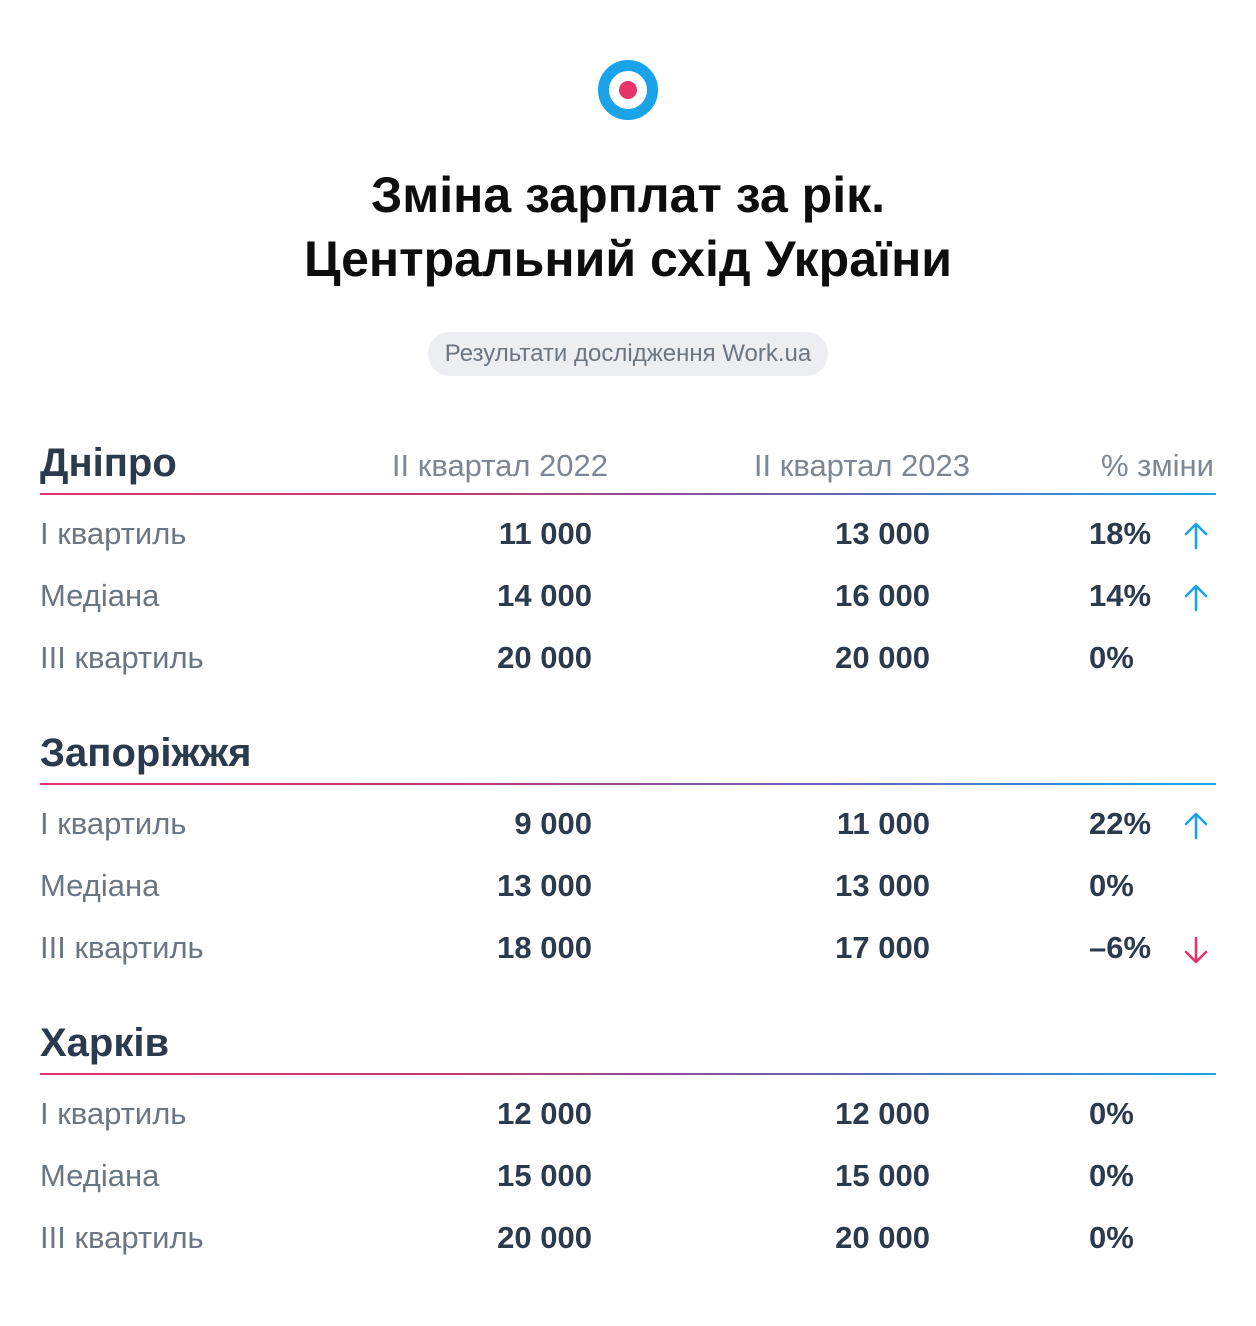  Describe the element at coordinates (883, 823) in the screenshot. I see `value-2023: 11 000` at that location.